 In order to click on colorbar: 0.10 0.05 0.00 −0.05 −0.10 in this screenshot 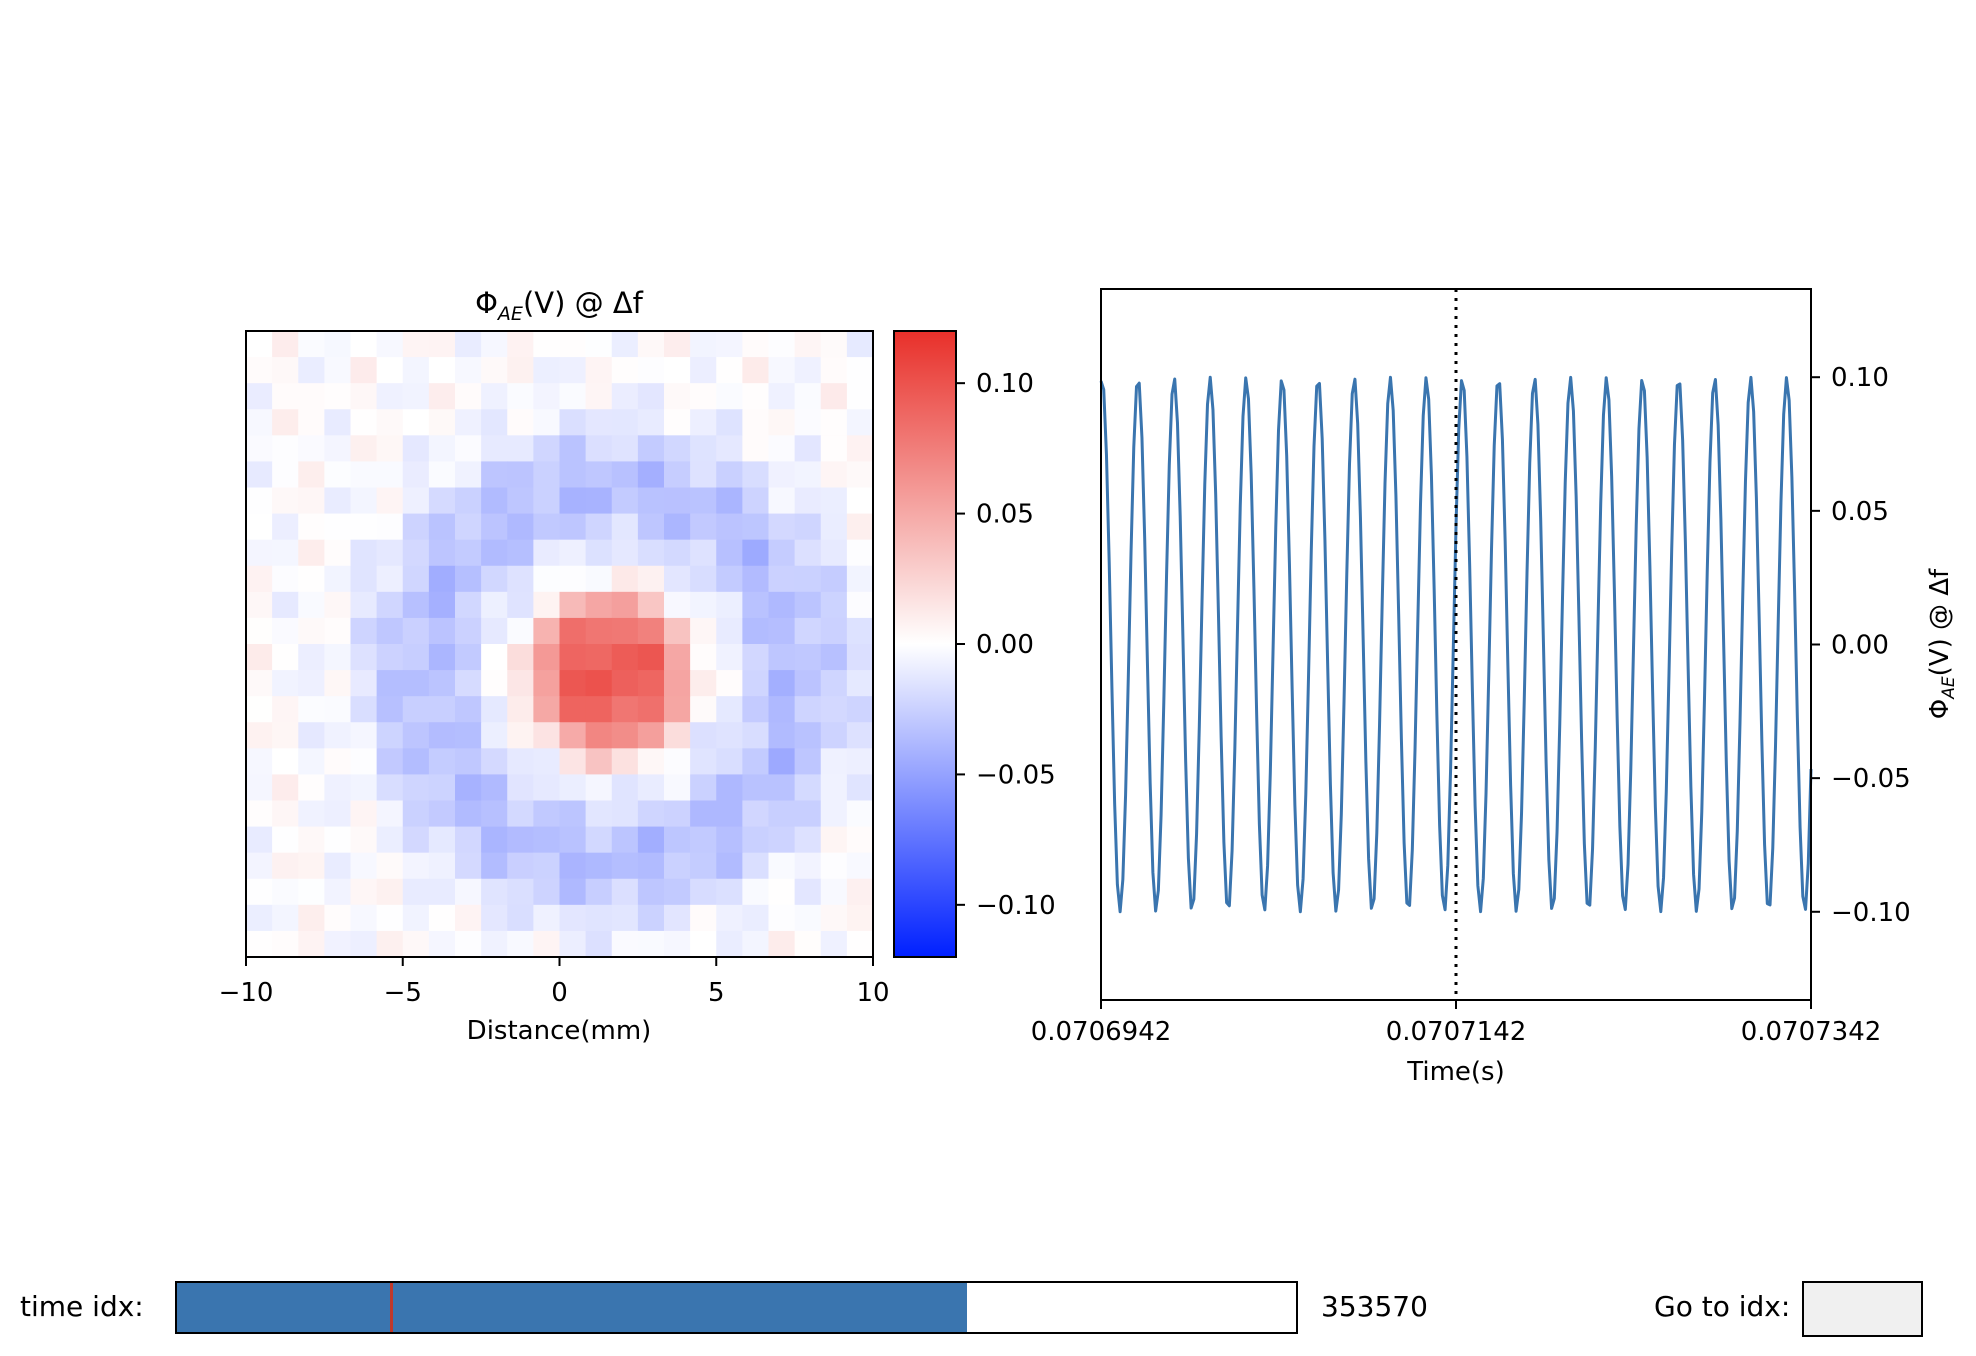, I will do `click(974, 644)`.